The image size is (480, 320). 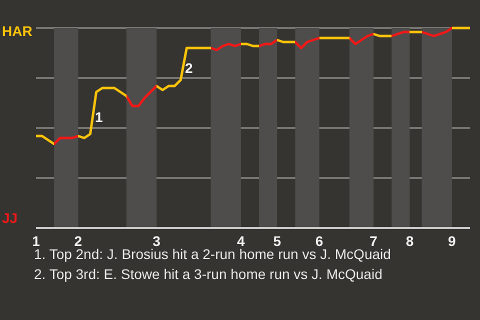 I want to click on x-tick-label: 1, so click(x=36, y=240).